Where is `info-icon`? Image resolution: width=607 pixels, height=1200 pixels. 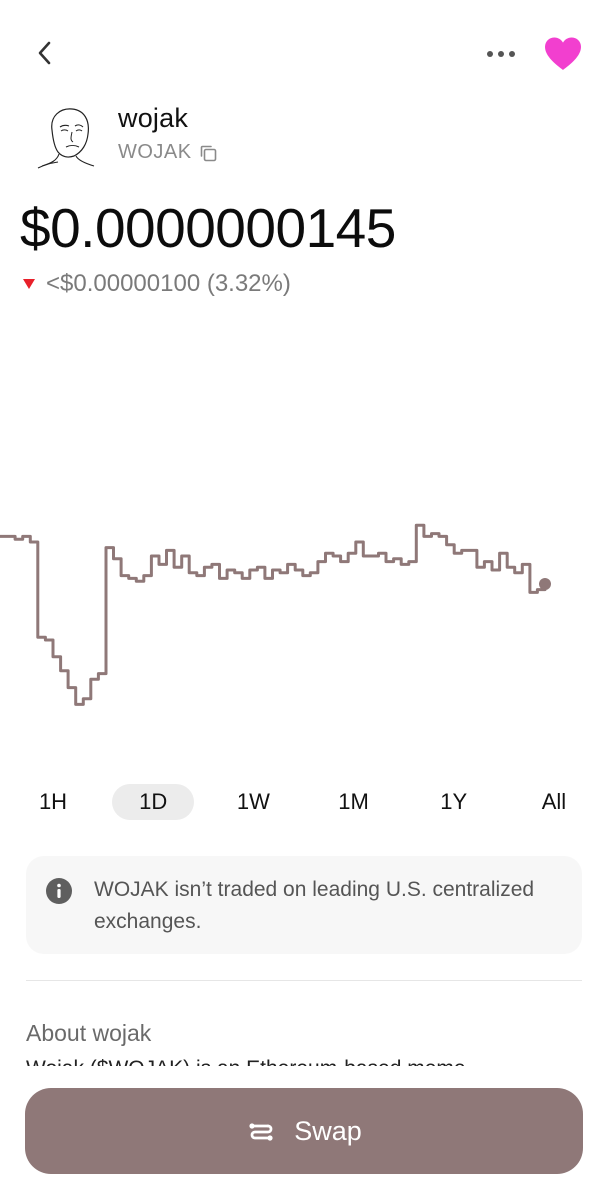 info-icon is located at coordinates (59, 891).